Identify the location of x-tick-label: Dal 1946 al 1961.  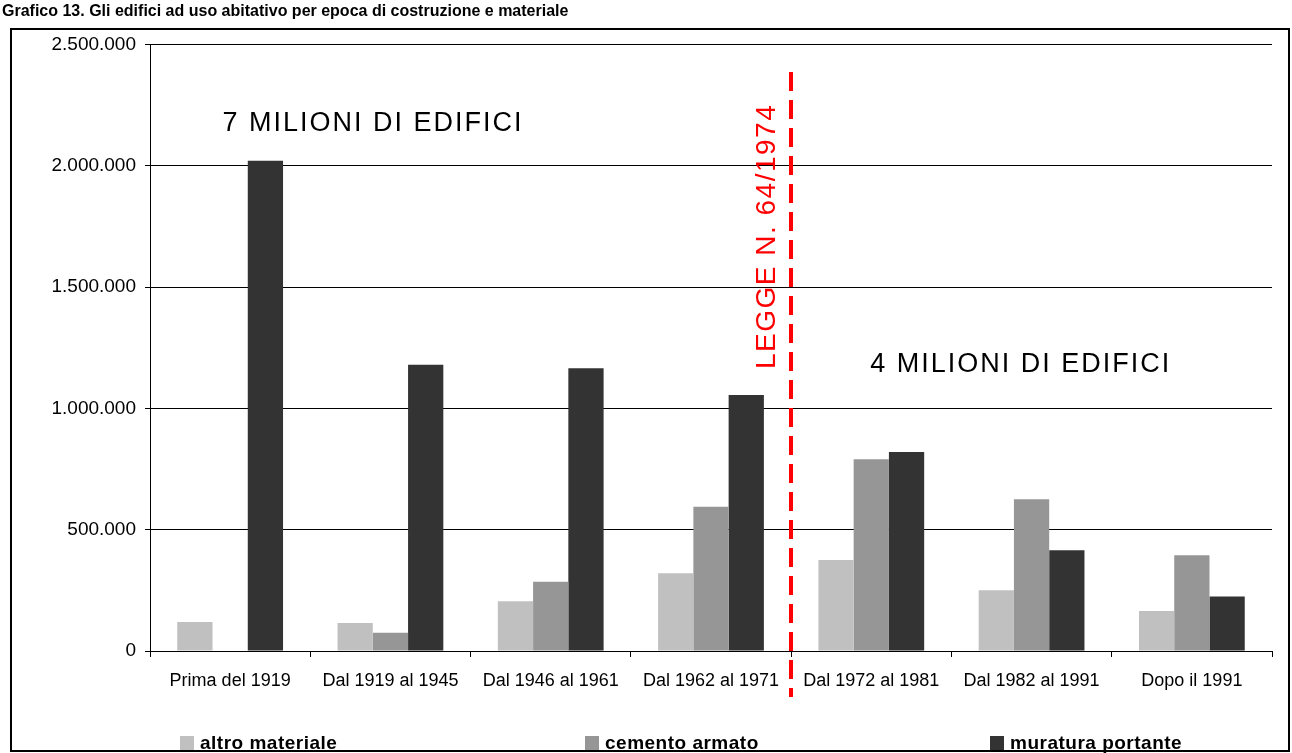
(550, 679).